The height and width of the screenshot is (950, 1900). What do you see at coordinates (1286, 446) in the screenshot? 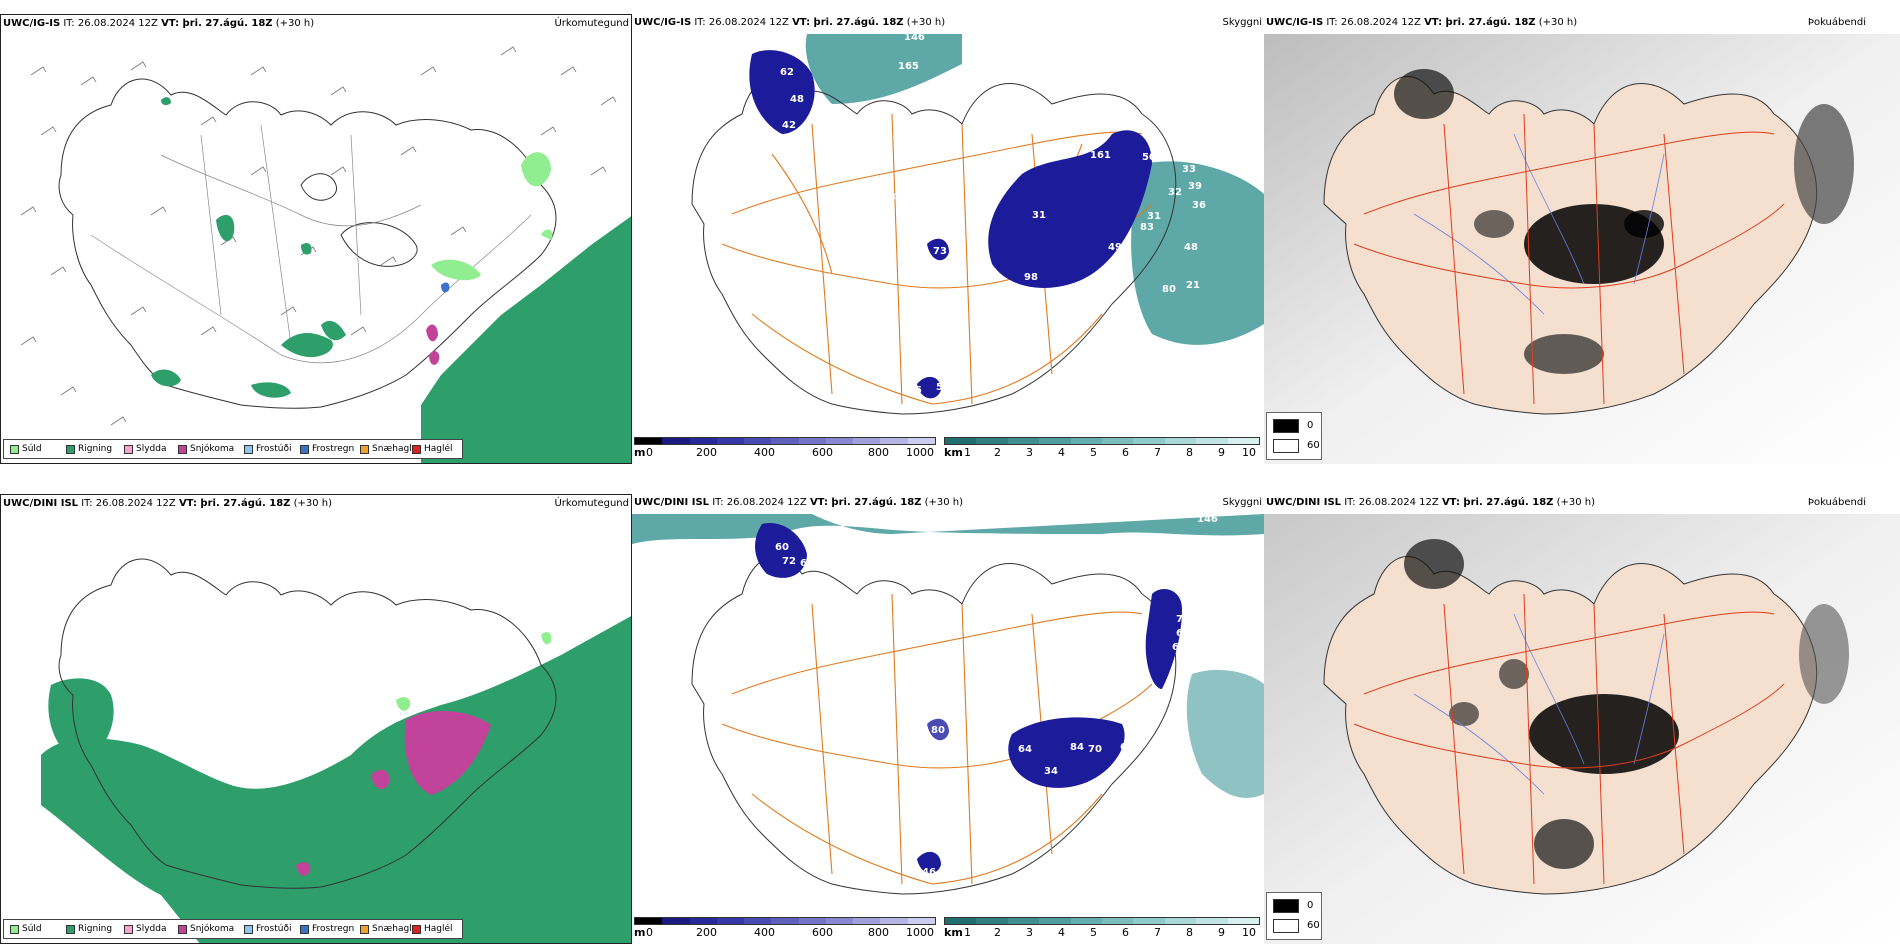
I see `fog-swatch-light` at bounding box center [1286, 446].